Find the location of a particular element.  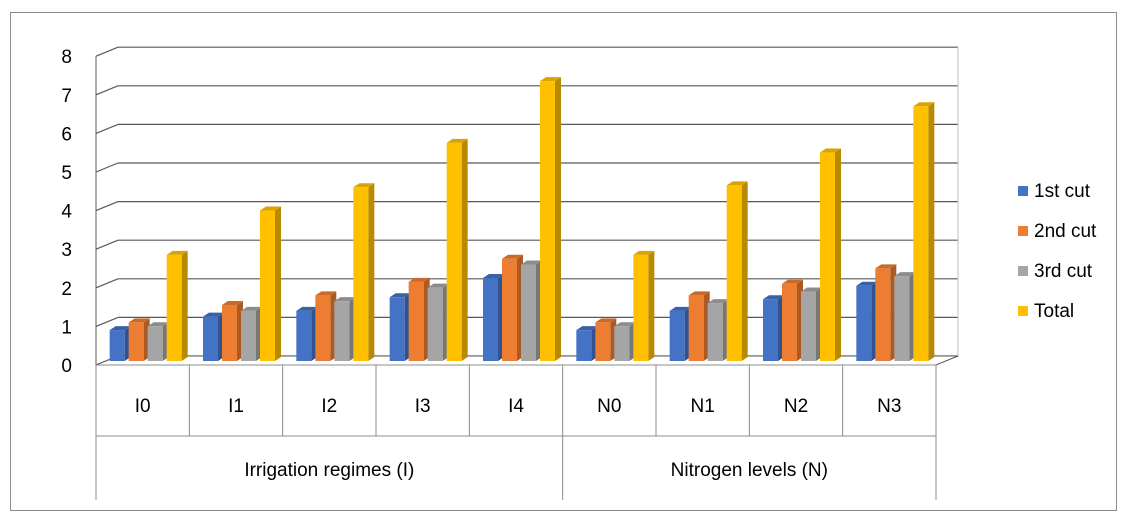

category-label: N3 is located at coordinates (889, 406).